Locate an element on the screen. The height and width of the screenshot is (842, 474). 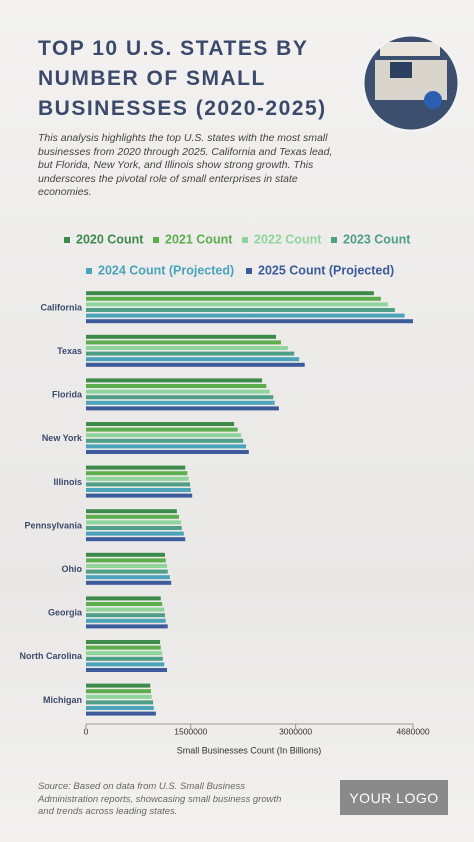
photo-chair is located at coordinates (433, 100).